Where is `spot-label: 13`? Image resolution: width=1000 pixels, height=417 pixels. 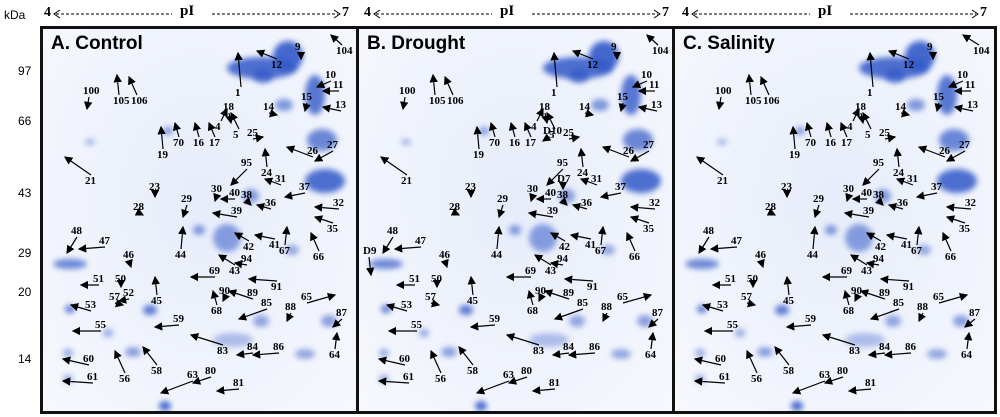 spot-label: 13 is located at coordinates (340, 105).